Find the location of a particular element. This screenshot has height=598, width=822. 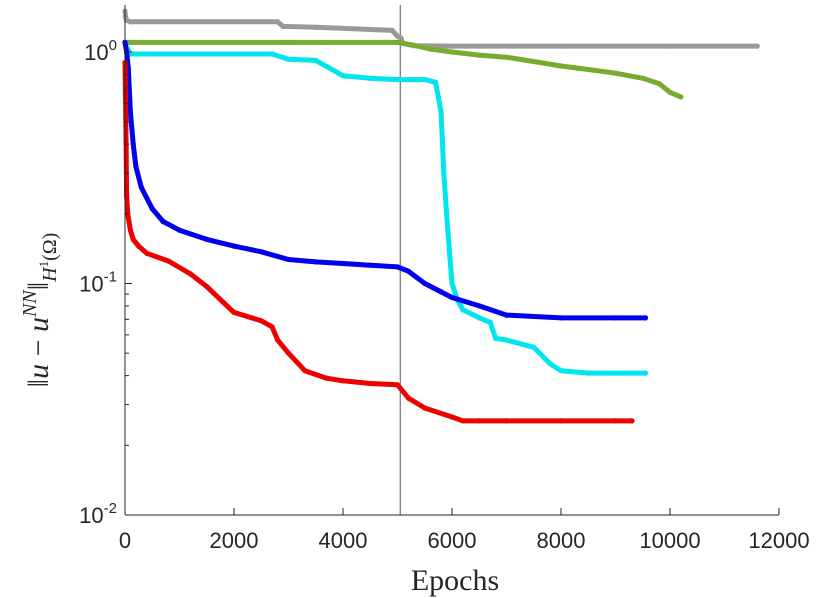

x-tick-label: 12000 is located at coordinates (778, 540).